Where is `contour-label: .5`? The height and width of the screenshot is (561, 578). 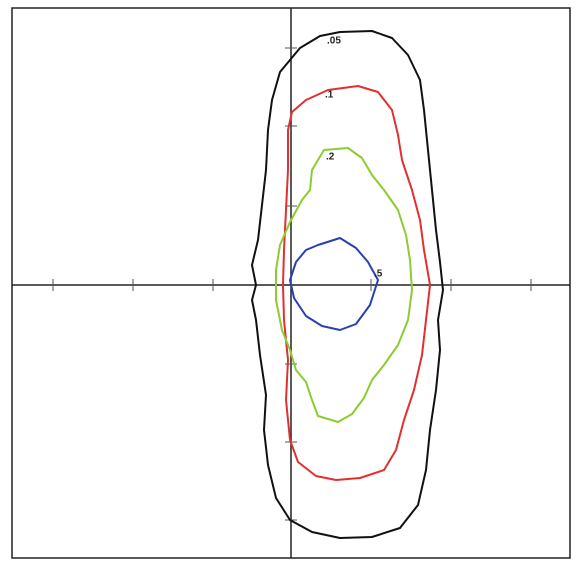 contour-label: .5 is located at coordinates (378, 274).